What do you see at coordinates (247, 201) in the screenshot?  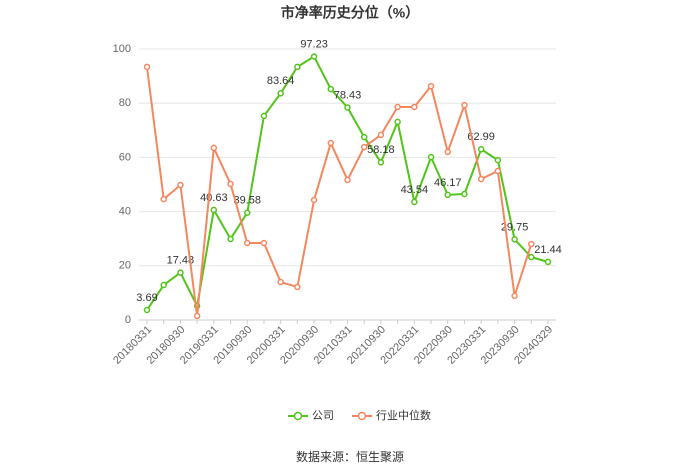 I see `data-label: 39.58` at bounding box center [247, 201].